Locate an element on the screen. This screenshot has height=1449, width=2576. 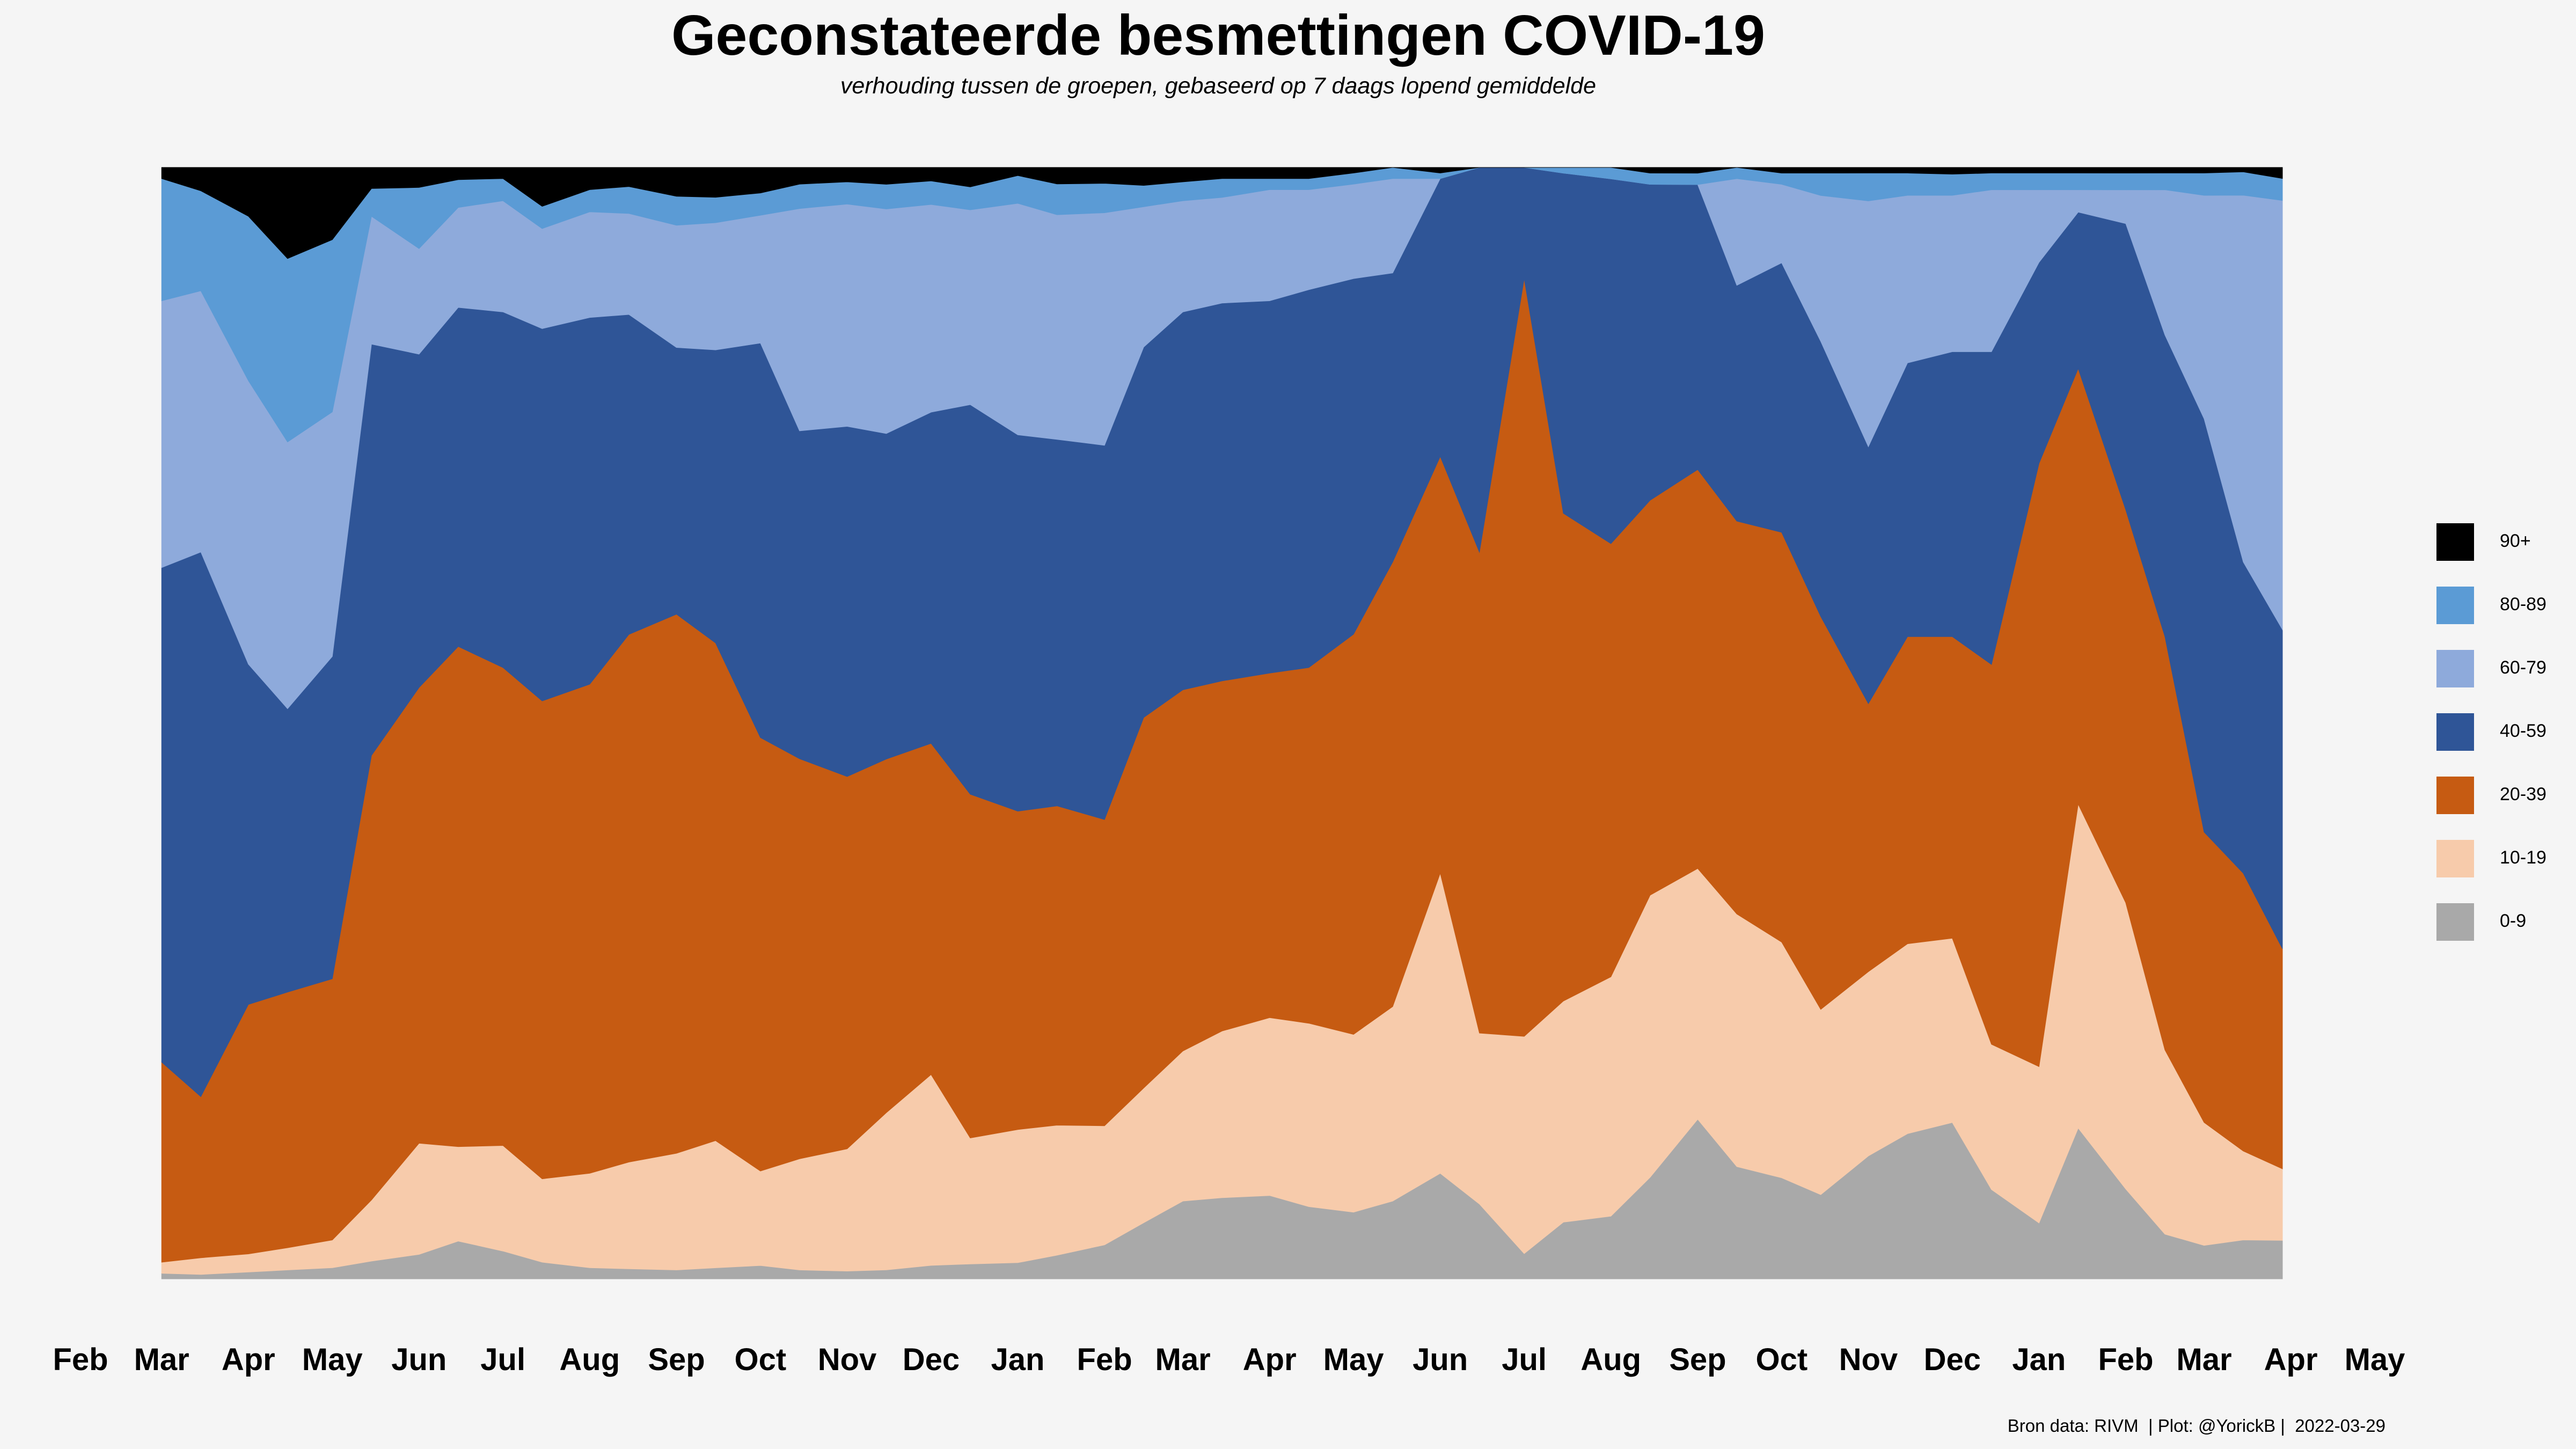
legend-item: 10-19 is located at coordinates (2503, 858).